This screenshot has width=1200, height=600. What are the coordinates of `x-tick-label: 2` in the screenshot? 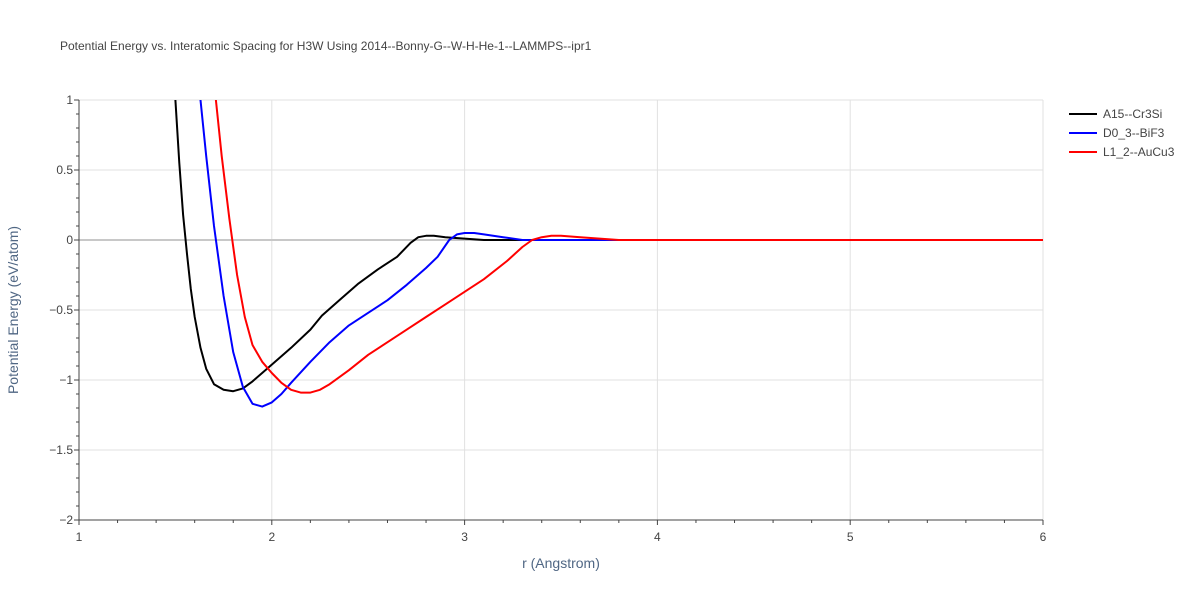 It's located at (271, 537).